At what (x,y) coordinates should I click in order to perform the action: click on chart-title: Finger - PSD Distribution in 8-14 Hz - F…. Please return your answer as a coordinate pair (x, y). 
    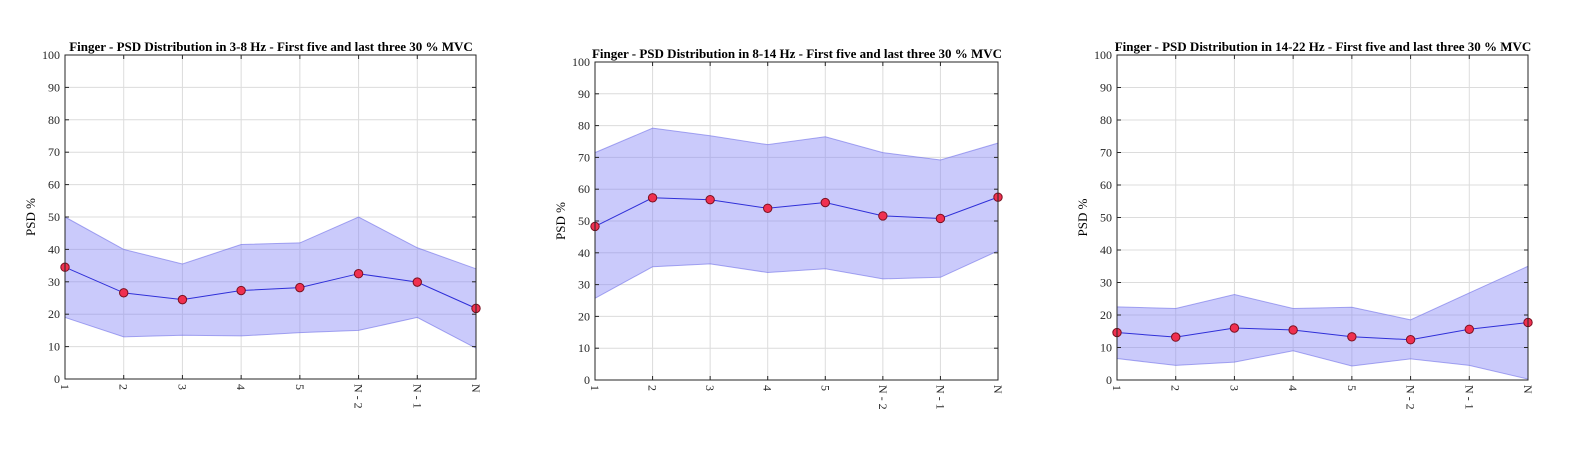
    Looking at the image, I should click on (797, 53).